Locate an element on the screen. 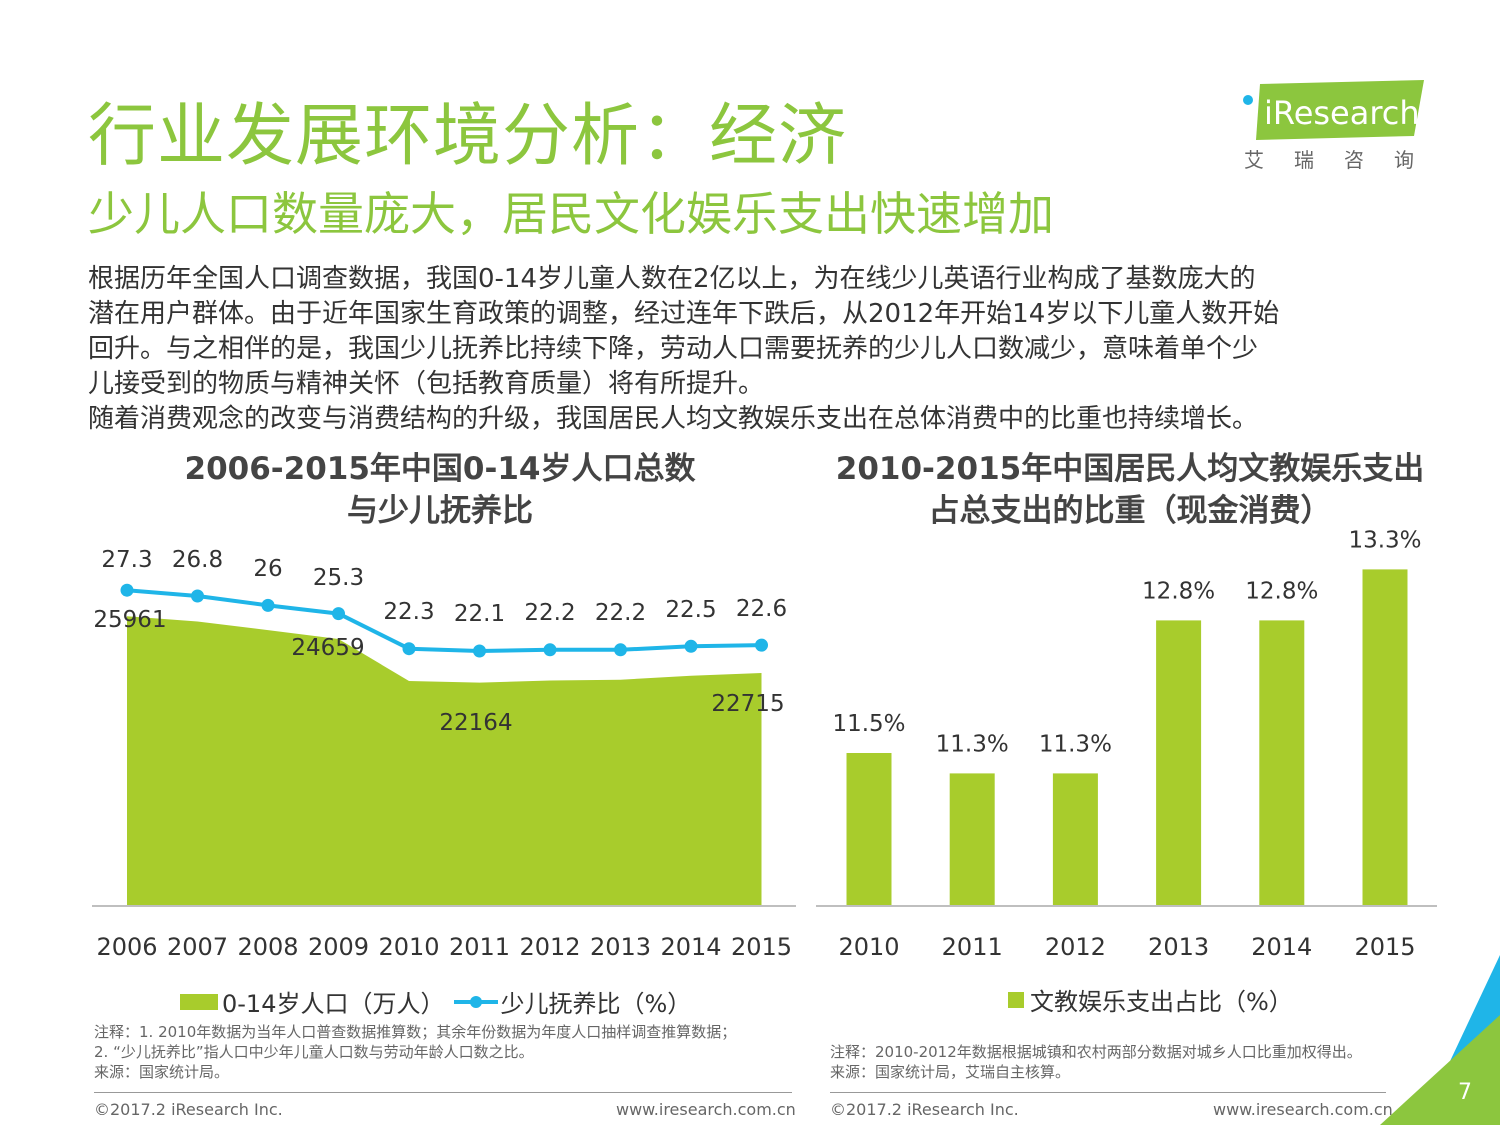 The width and height of the screenshot is (1500, 1125). population-data-label: 22715 is located at coordinates (747, 704).